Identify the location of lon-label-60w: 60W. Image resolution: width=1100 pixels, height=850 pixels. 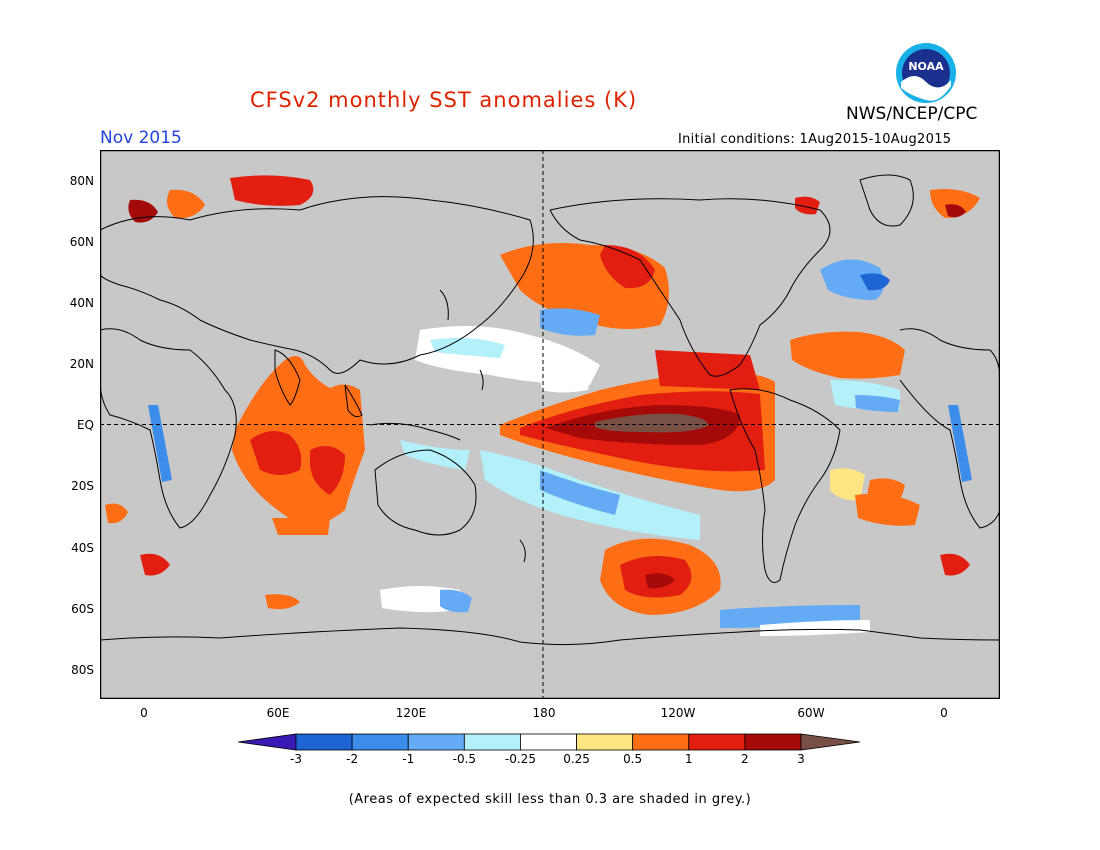
(811, 713).